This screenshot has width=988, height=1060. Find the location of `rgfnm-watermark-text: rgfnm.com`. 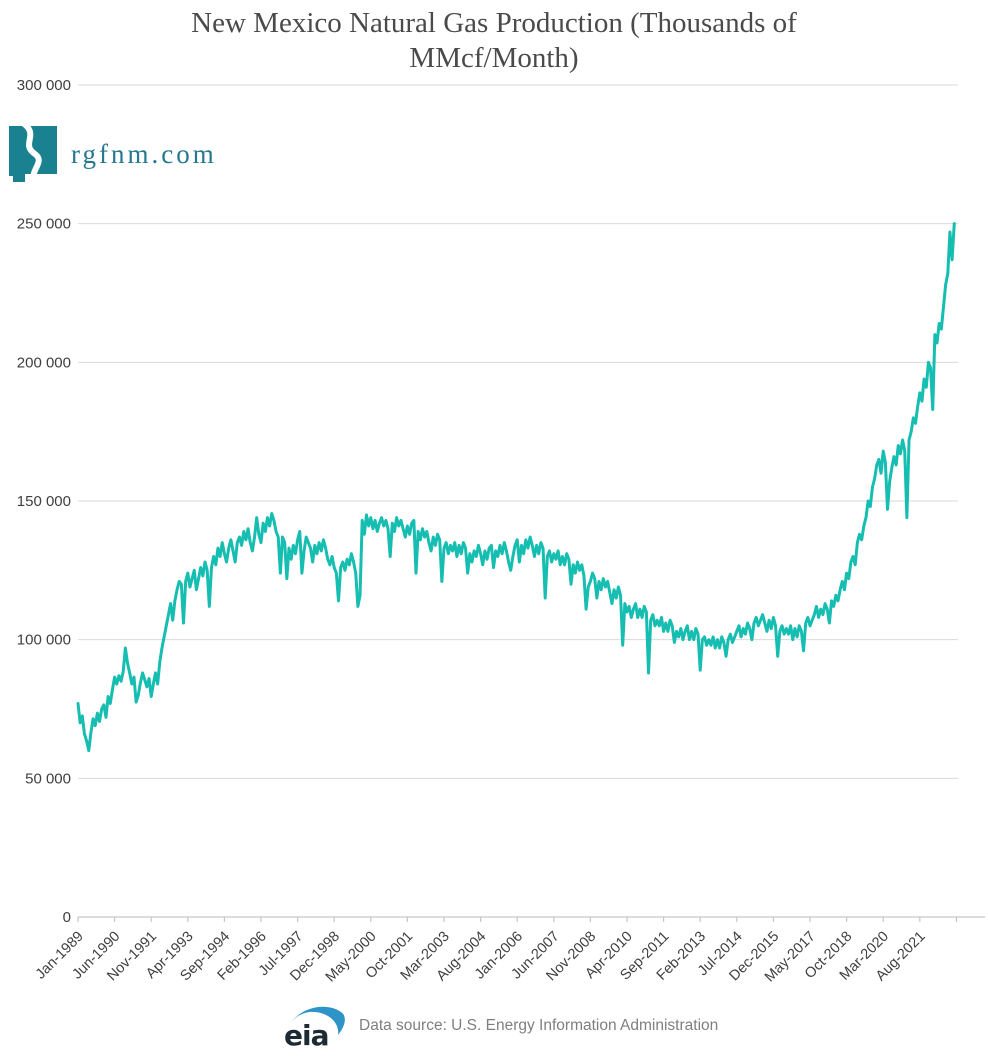

rgfnm-watermark-text: rgfnm.com is located at coordinates (144, 153).